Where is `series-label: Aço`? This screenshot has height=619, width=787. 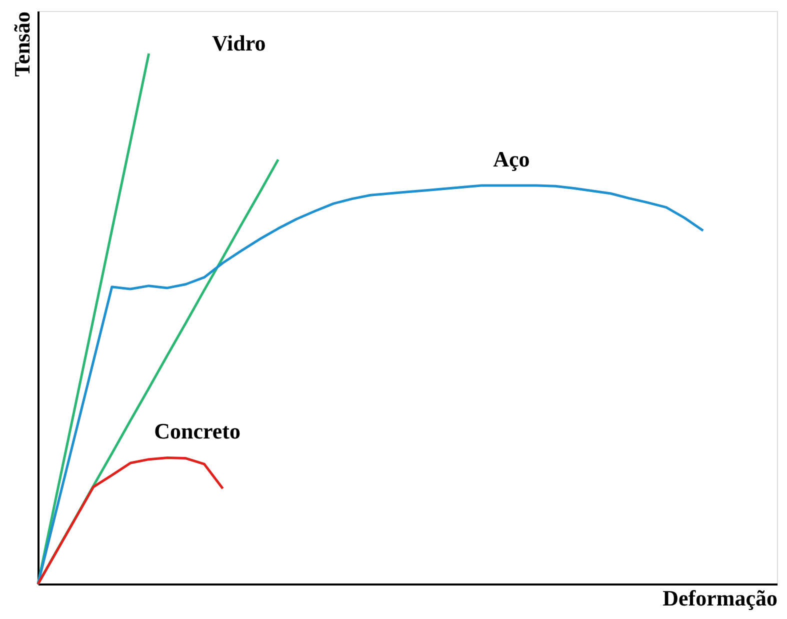 series-label: Aço is located at coordinates (511, 159).